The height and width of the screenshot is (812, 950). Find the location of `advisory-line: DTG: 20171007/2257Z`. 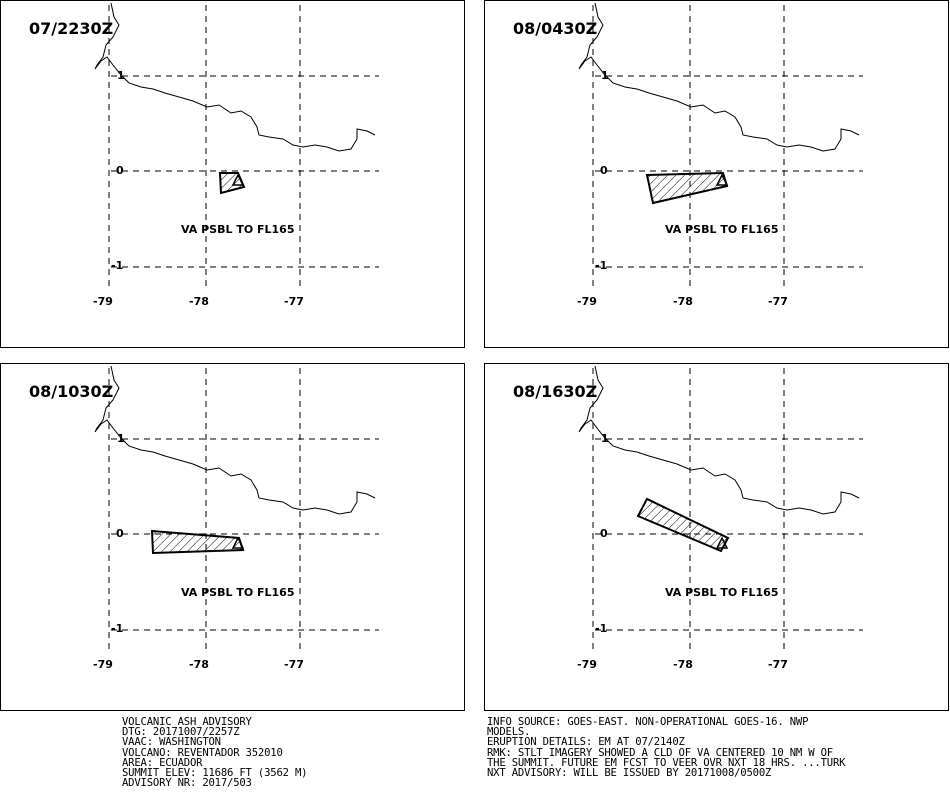

advisory-line: DTG: 20171007/2257Z is located at coordinates (181, 732).